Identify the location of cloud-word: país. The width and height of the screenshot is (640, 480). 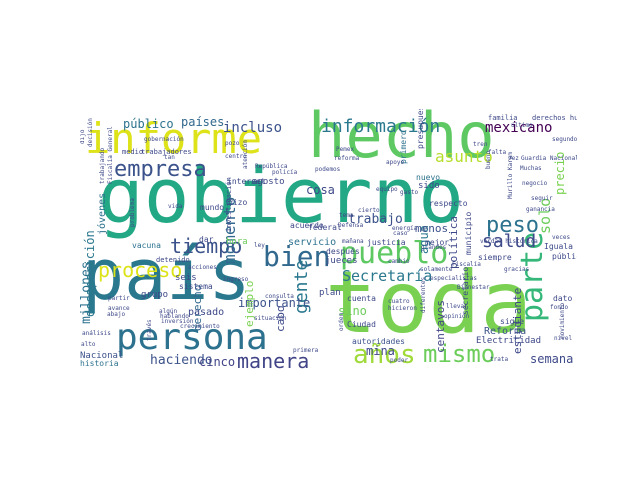
(166, 275).